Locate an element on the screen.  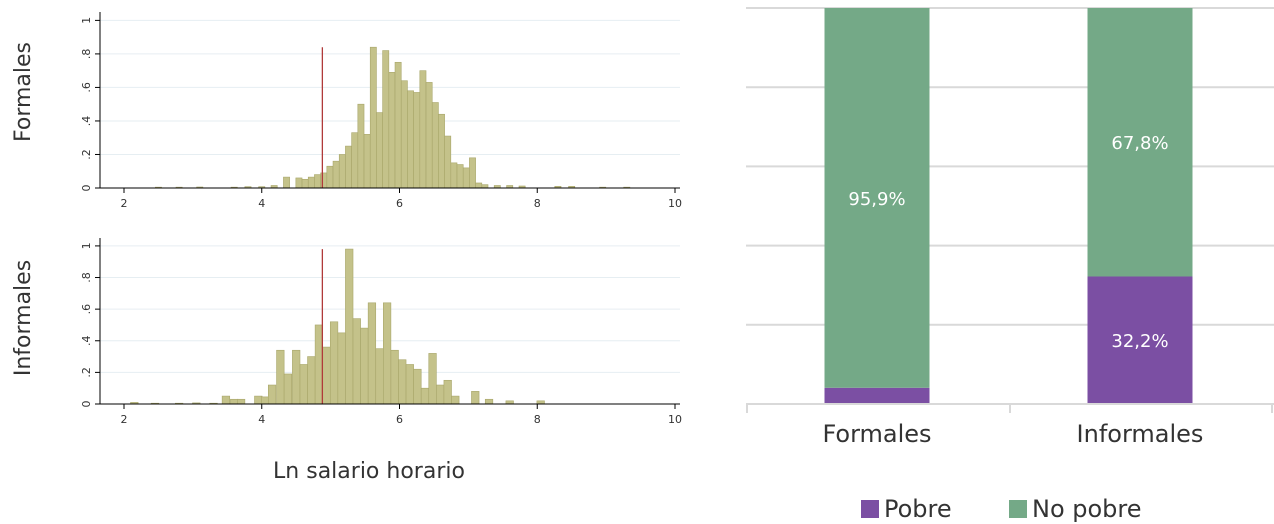
legend-label-no-pobre: No pobre is located at coordinates (1087, 509).